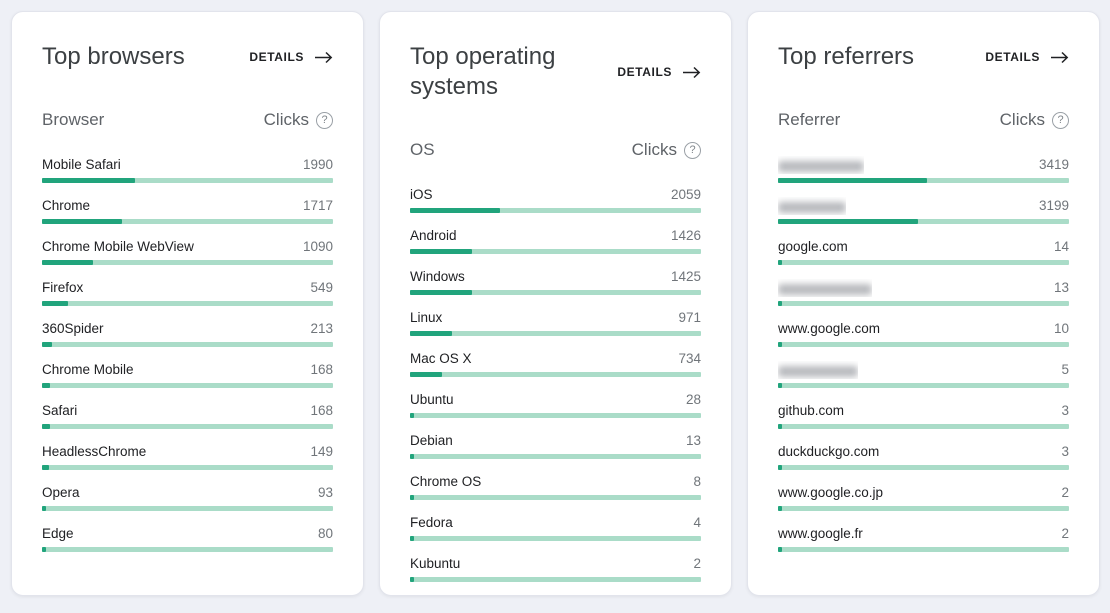  I want to click on row-label: github.com, so click(811, 410).